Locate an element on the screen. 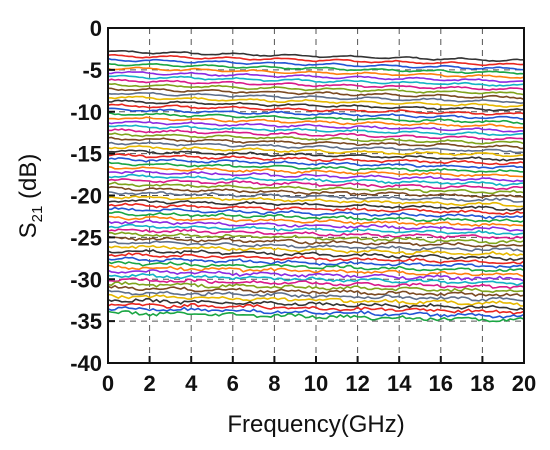 The height and width of the screenshot is (450, 550). x-tick-label: 4 is located at coordinates (191, 383).